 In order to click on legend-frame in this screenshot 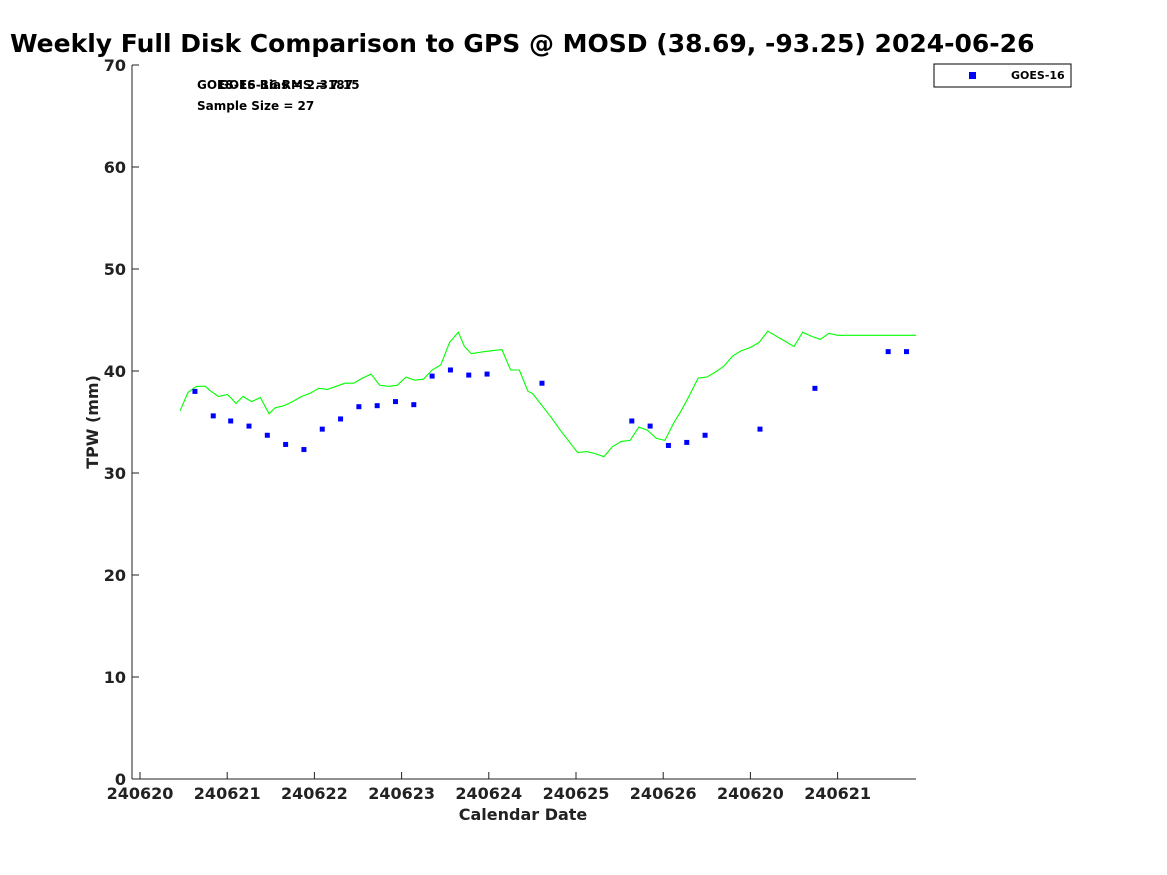, I will do `click(1002, 75)`.